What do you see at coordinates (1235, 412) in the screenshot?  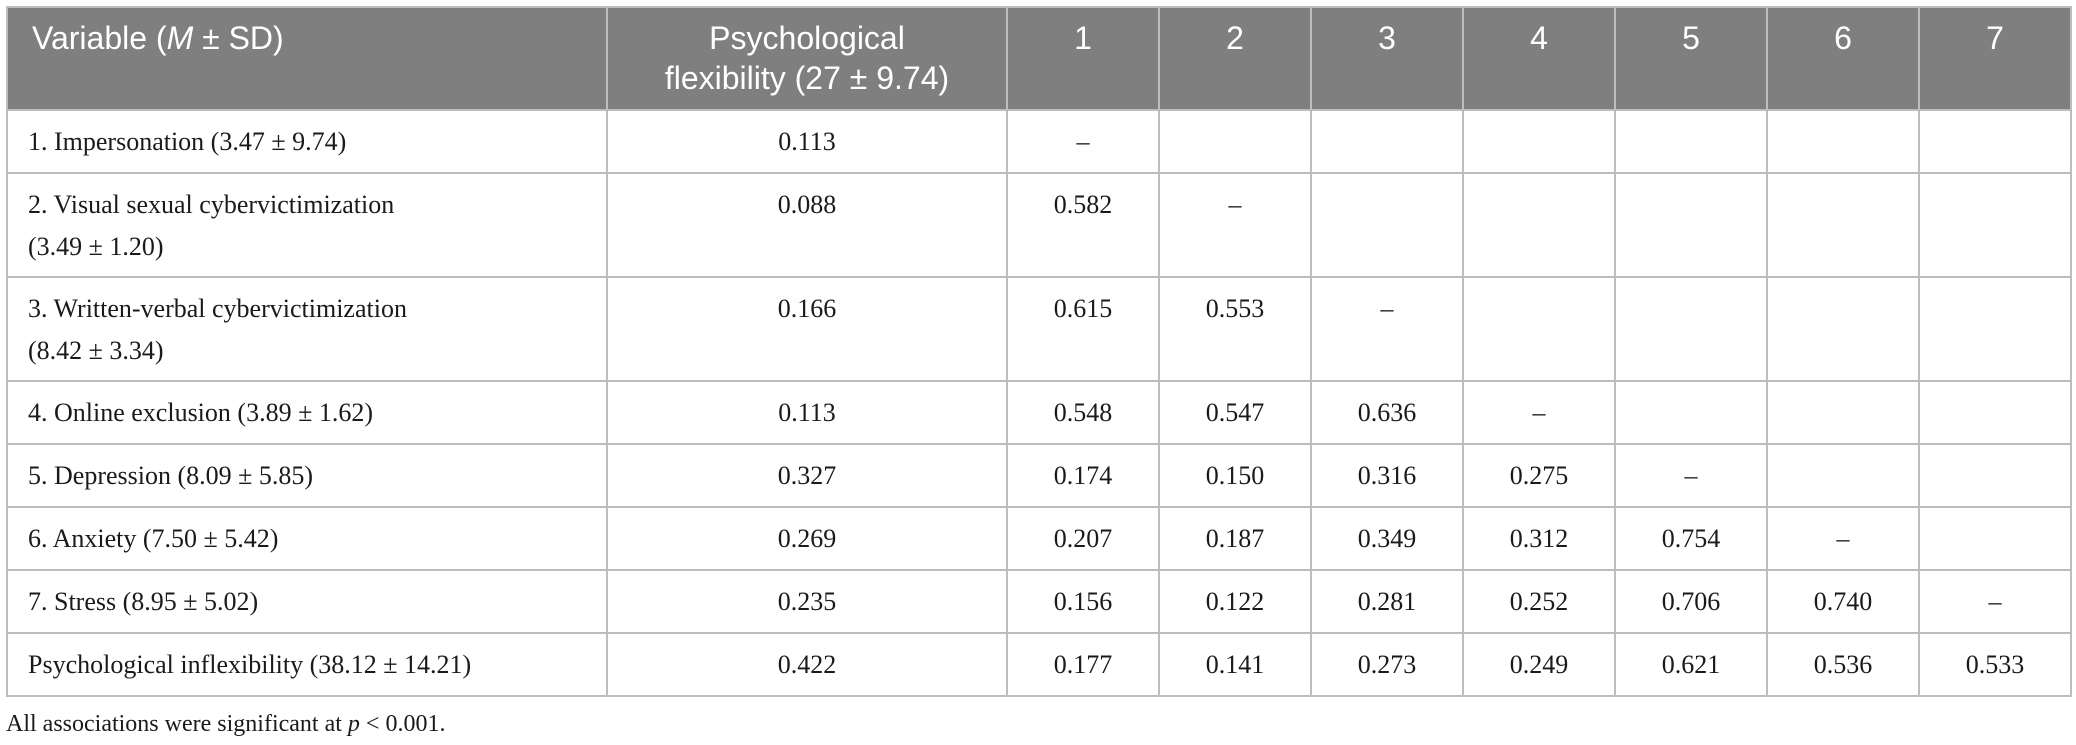 I see `cell-col-2: 0.547` at bounding box center [1235, 412].